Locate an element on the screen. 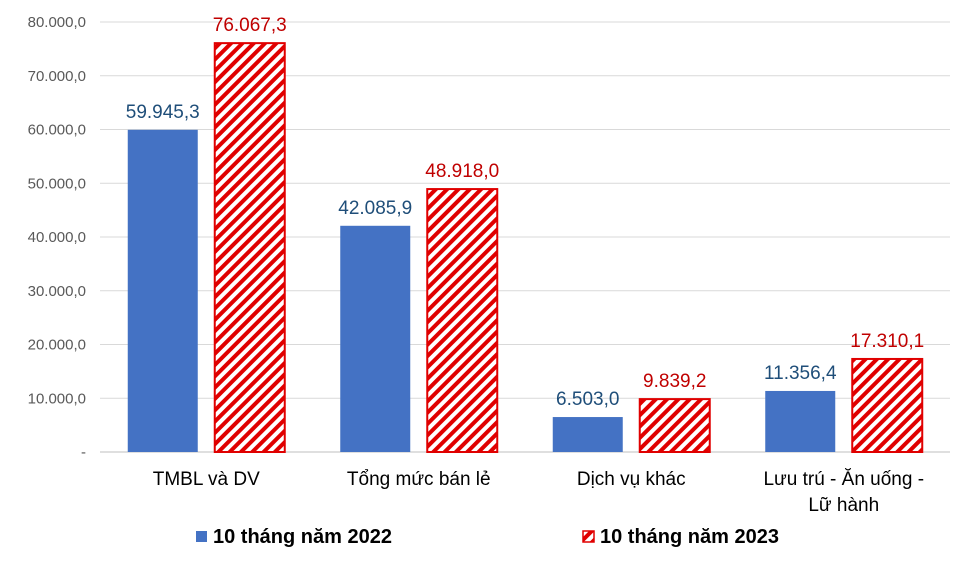 This screenshot has width=969, height=584. y-tick-label: 50.000,0 is located at coordinates (57, 183).